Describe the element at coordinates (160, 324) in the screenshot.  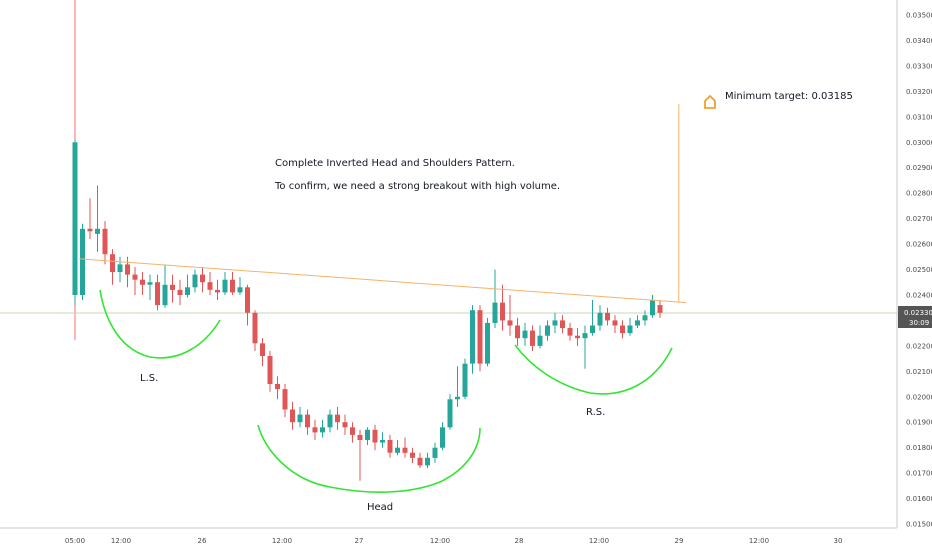
I see `left-shoulder-curve` at that location.